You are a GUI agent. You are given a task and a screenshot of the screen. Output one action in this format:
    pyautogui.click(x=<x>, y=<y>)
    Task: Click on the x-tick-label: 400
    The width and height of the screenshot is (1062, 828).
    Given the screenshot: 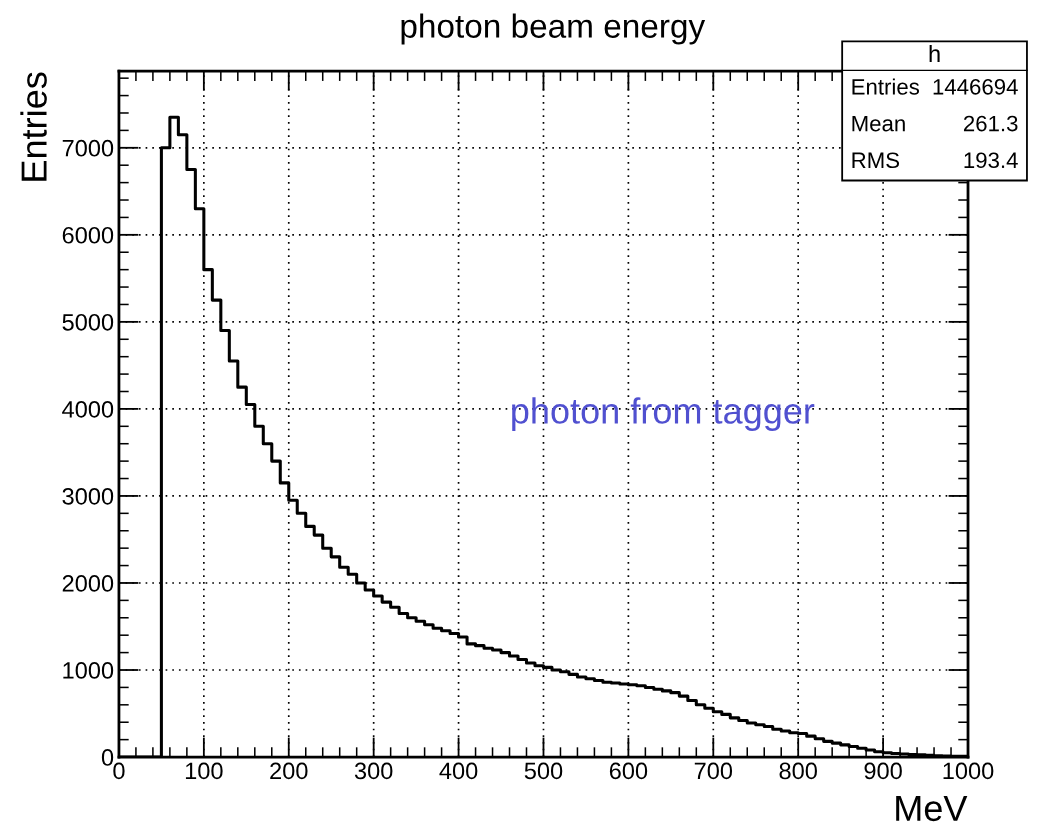 What is the action you would take?
    pyautogui.click(x=458, y=771)
    